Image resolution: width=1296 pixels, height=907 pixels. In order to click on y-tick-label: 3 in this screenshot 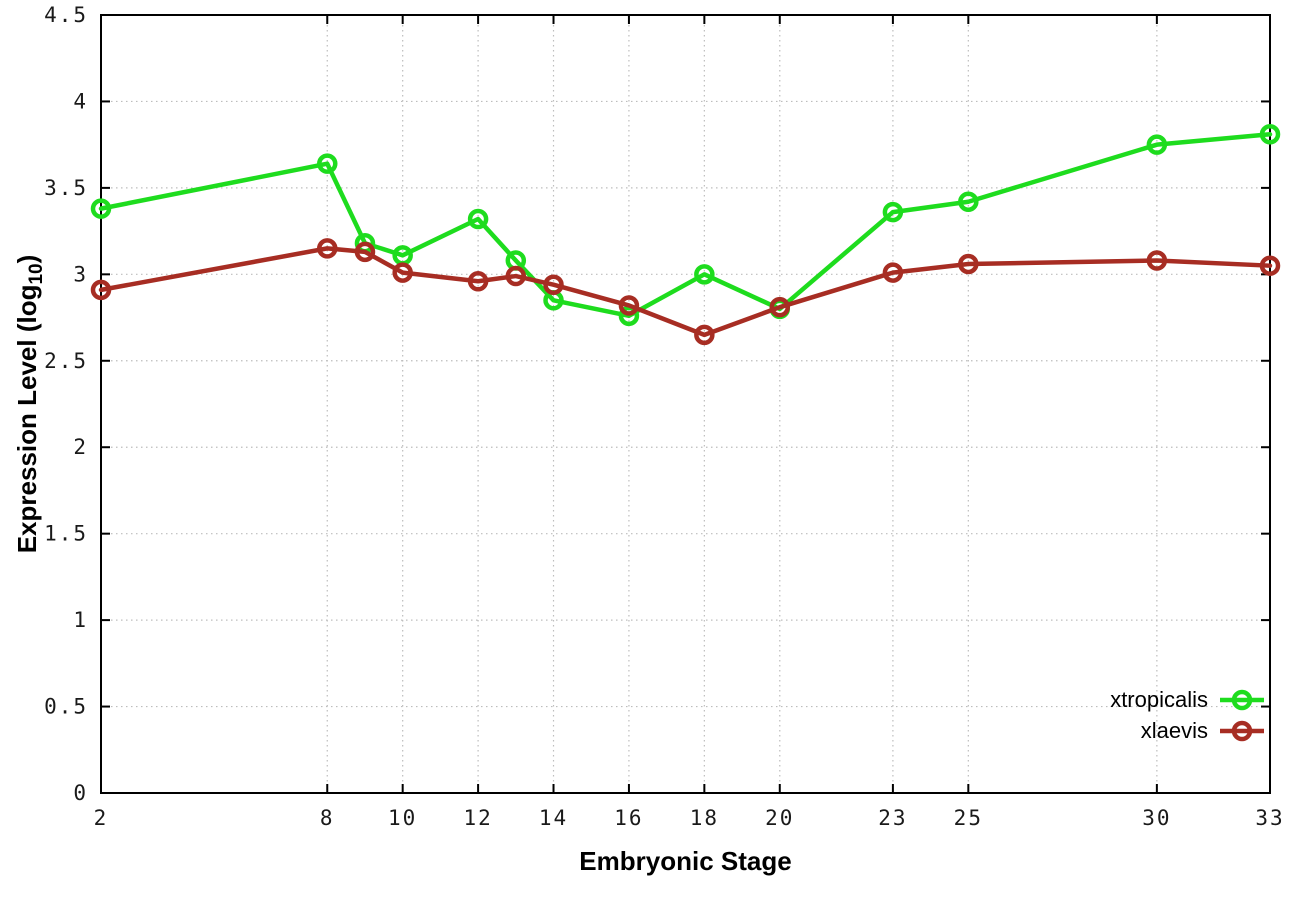, I will do `click(80, 274)`.